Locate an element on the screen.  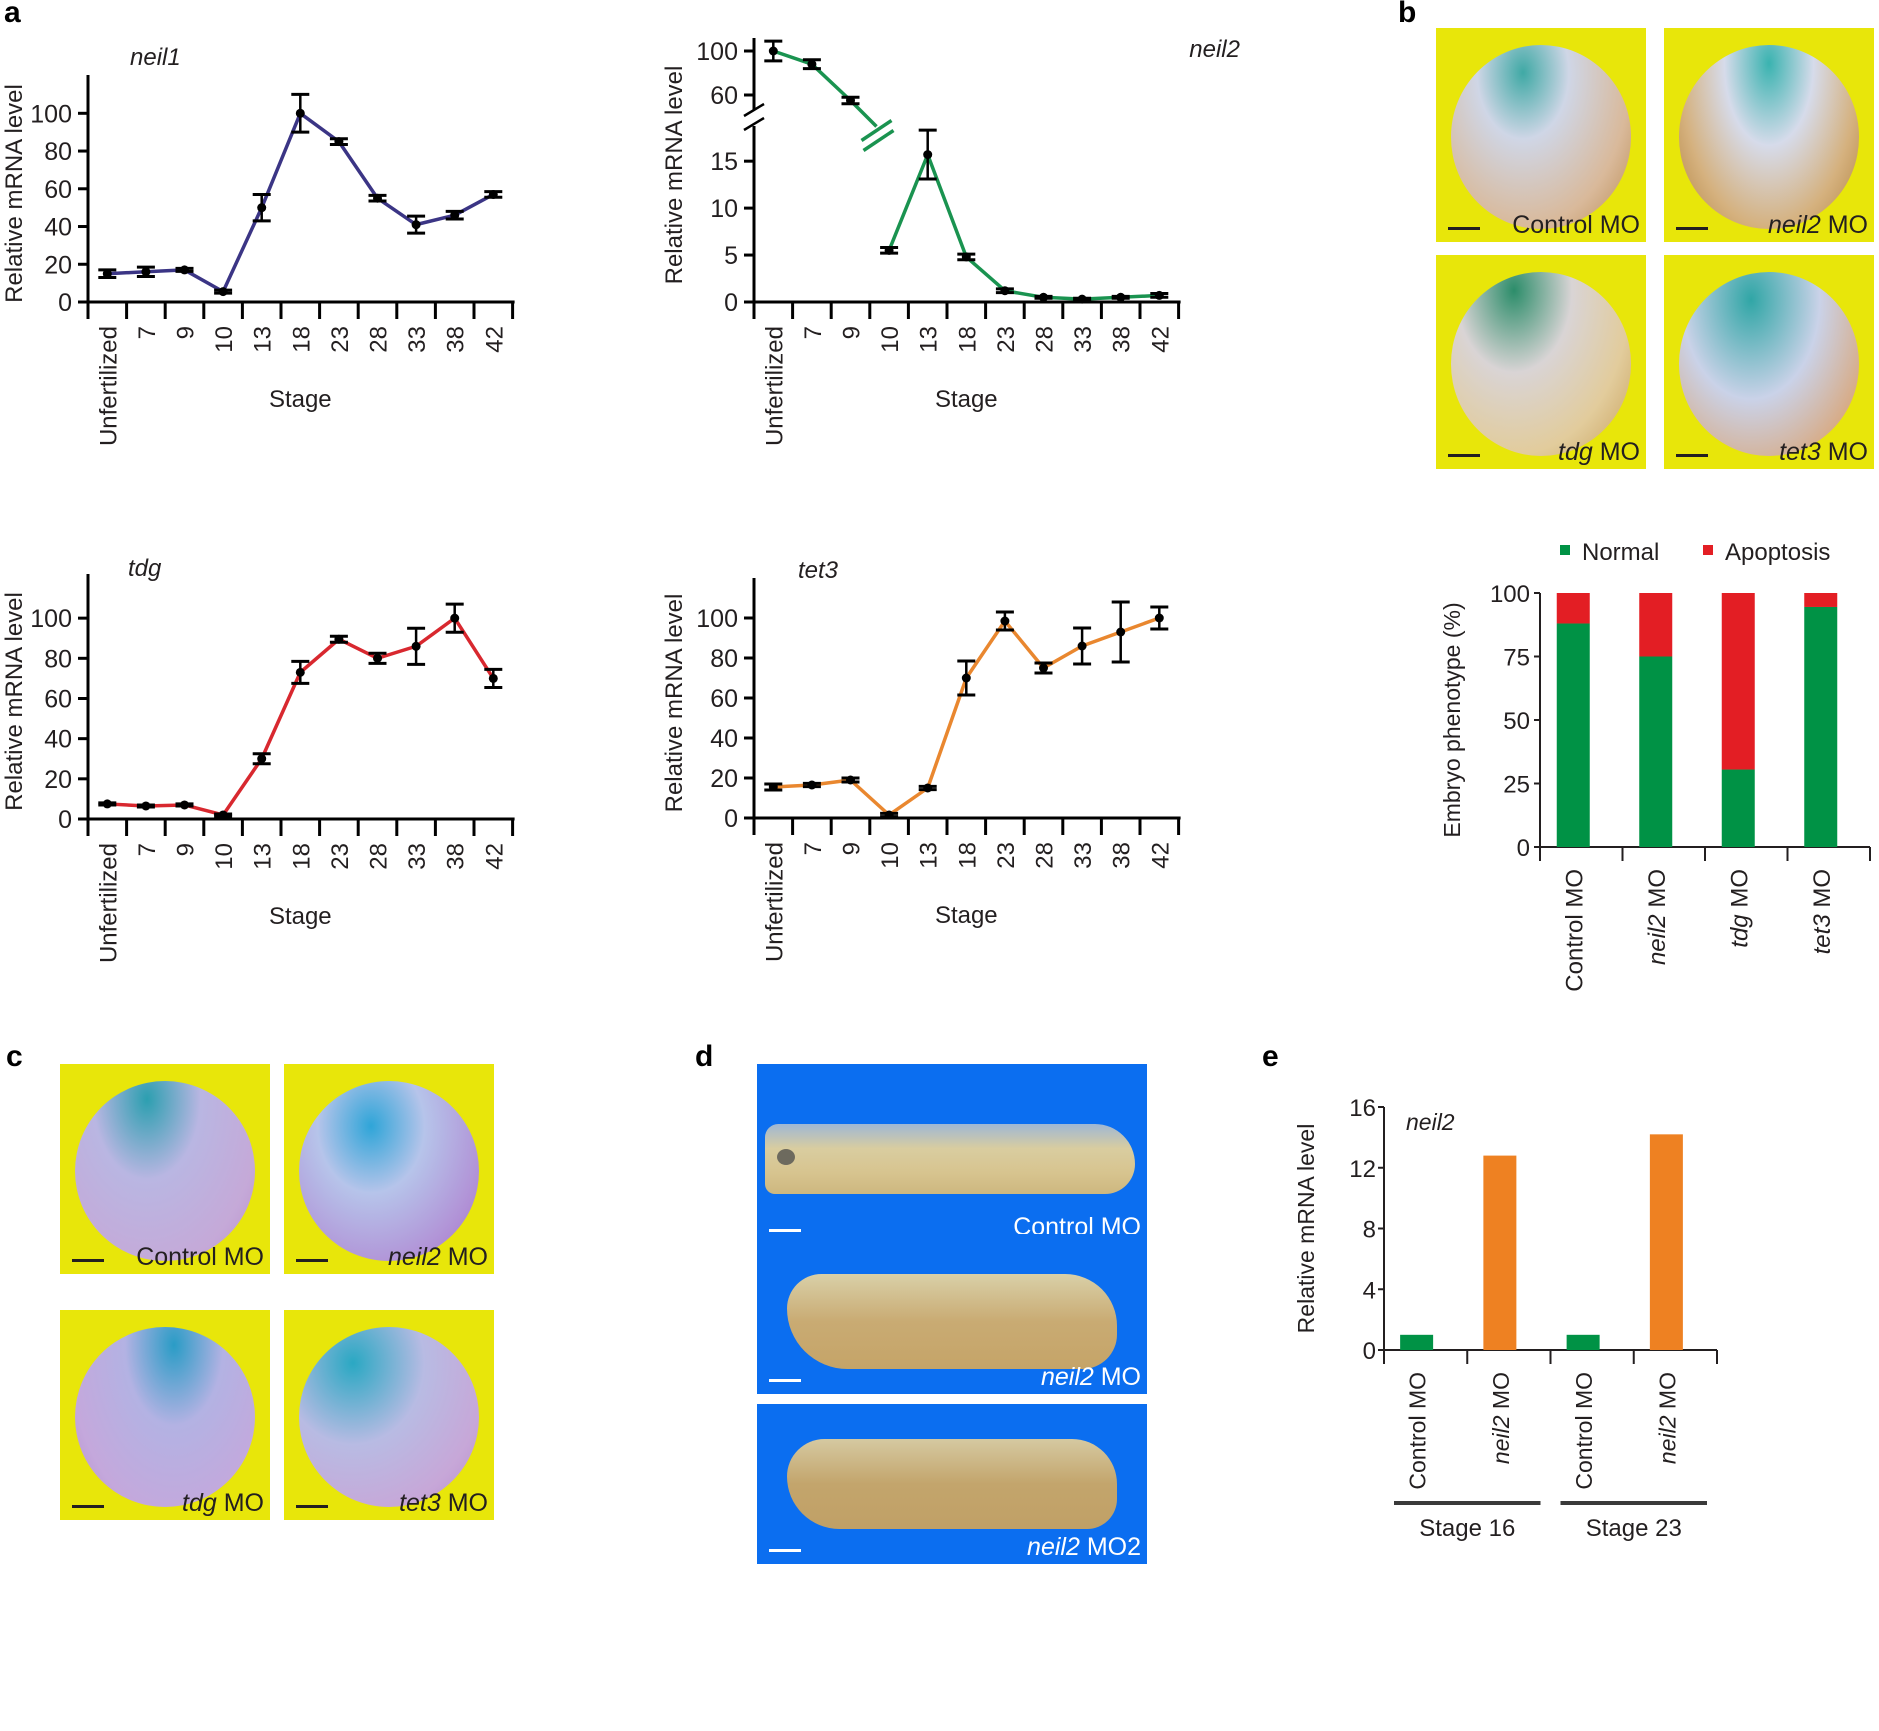
y-tick-label: 12 is located at coordinates (1362, 1169).